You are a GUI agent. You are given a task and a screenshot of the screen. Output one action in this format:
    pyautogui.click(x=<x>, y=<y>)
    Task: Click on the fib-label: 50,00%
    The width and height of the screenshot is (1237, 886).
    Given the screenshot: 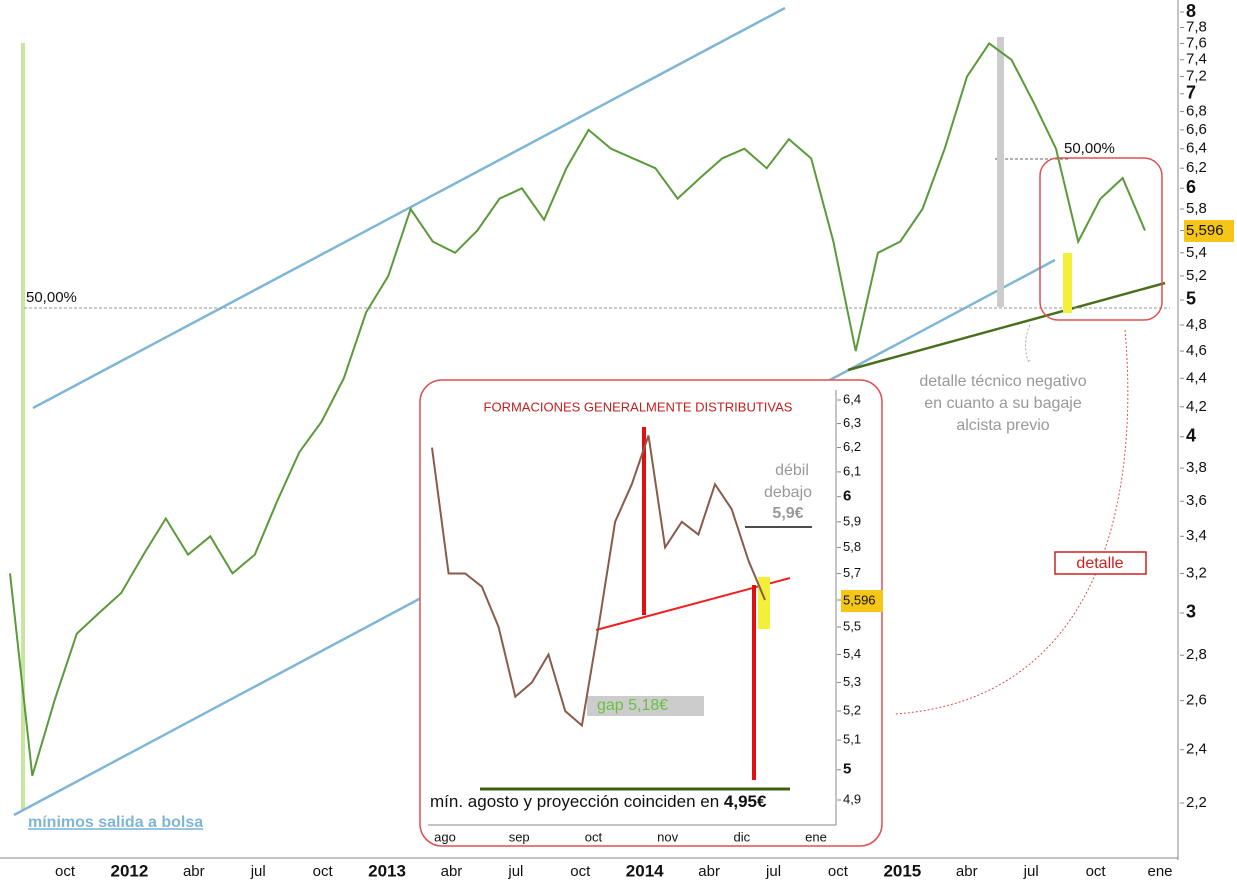 What is the action you would take?
    pyautogui.click(x=1089, y=148)
    